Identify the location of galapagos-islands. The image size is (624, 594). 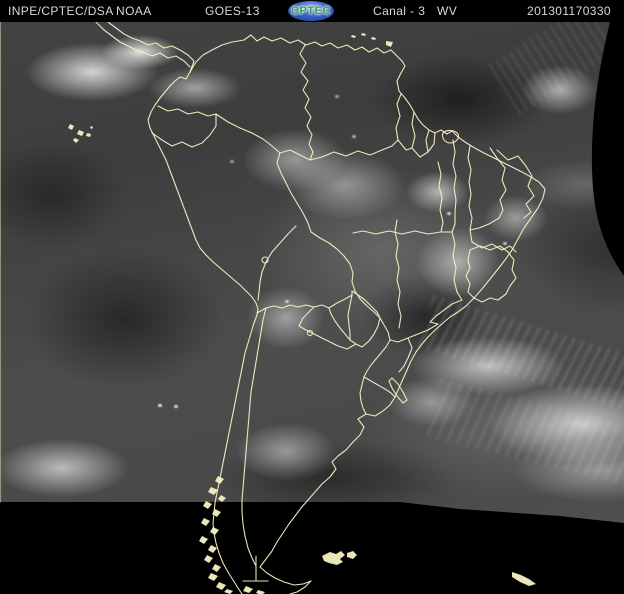
(80, 133).